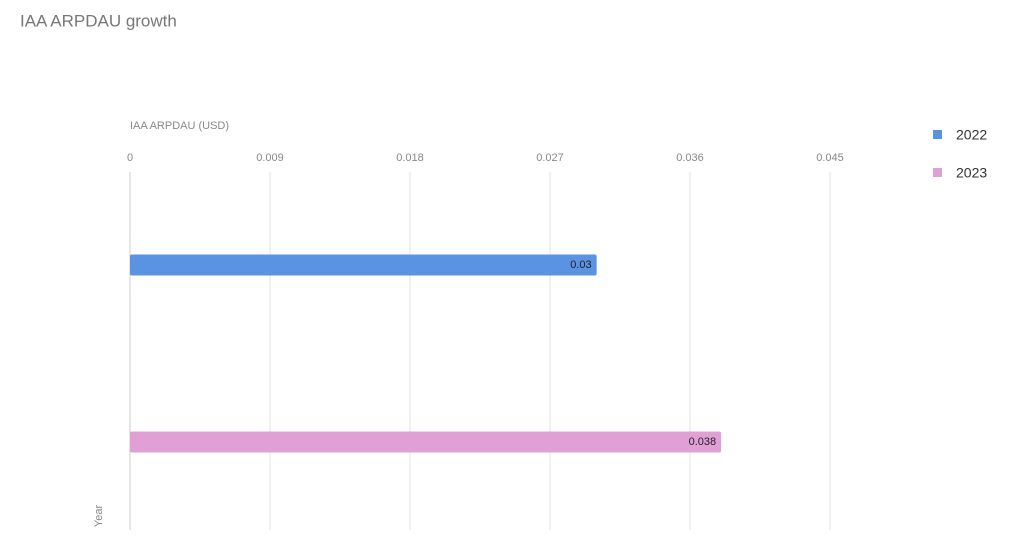  What do you see at coordinates (99, 516) in the screenshot?
I see `y-axis-title: Year` at bounding box center [99, 516].